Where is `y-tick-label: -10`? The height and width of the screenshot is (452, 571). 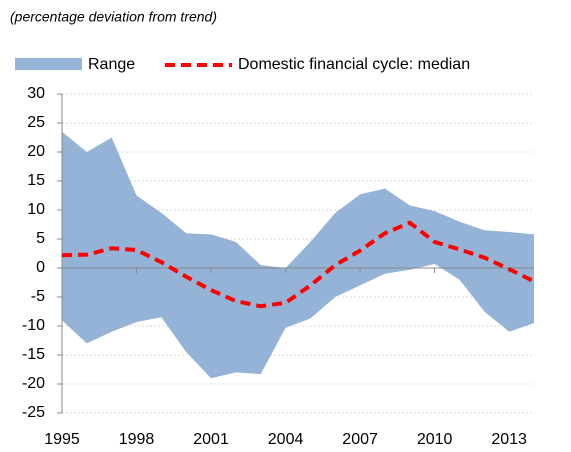 y-tick-label: -10 is located at coordinates (33, 325).